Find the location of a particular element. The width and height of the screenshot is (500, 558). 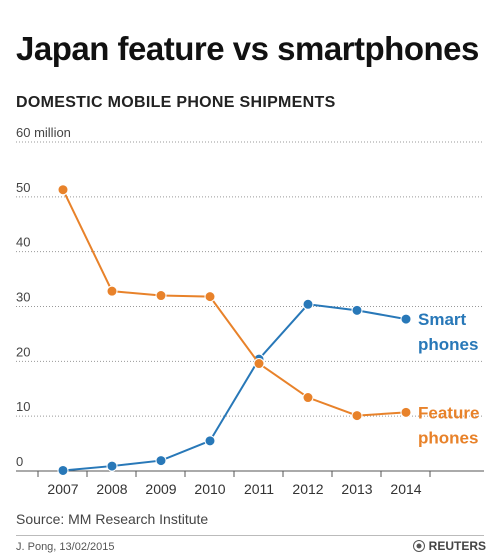

series-label: Feature is located at coordinates (448, 412).